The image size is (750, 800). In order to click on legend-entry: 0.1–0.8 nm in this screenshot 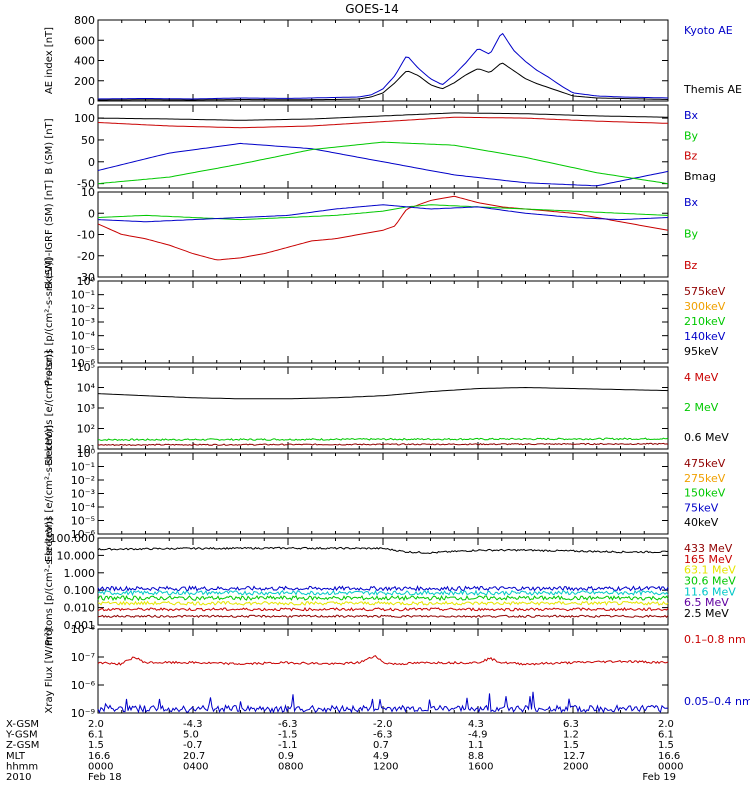, I will do `click(715, 639)`.